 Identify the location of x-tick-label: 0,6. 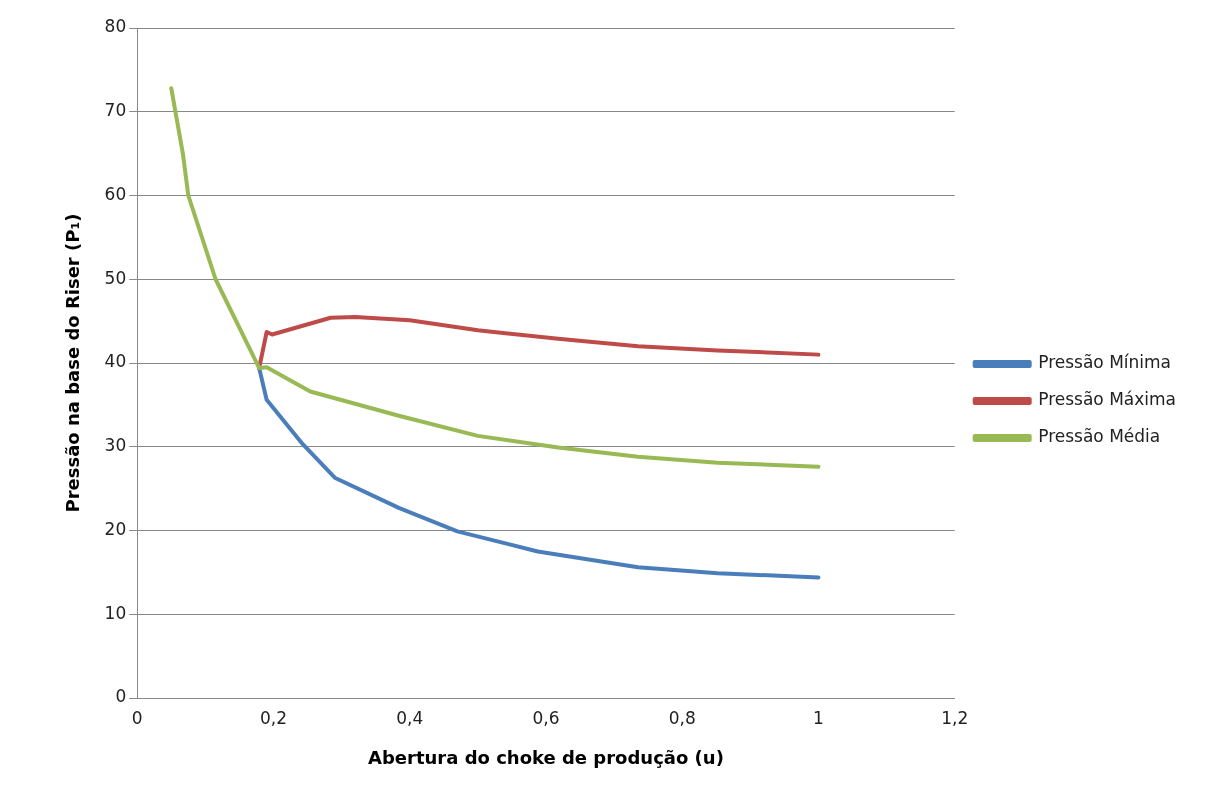
(546, 717).